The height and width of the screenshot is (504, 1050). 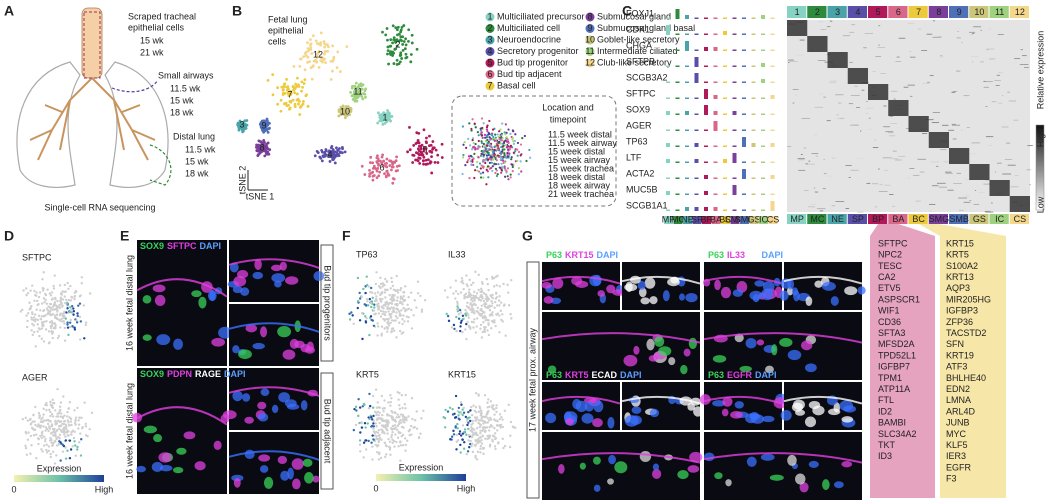 What do you see at coordinates (878, 219) in the screenshot?
I see `cluster-abbrev: BP` at bounding box center [878, 219].